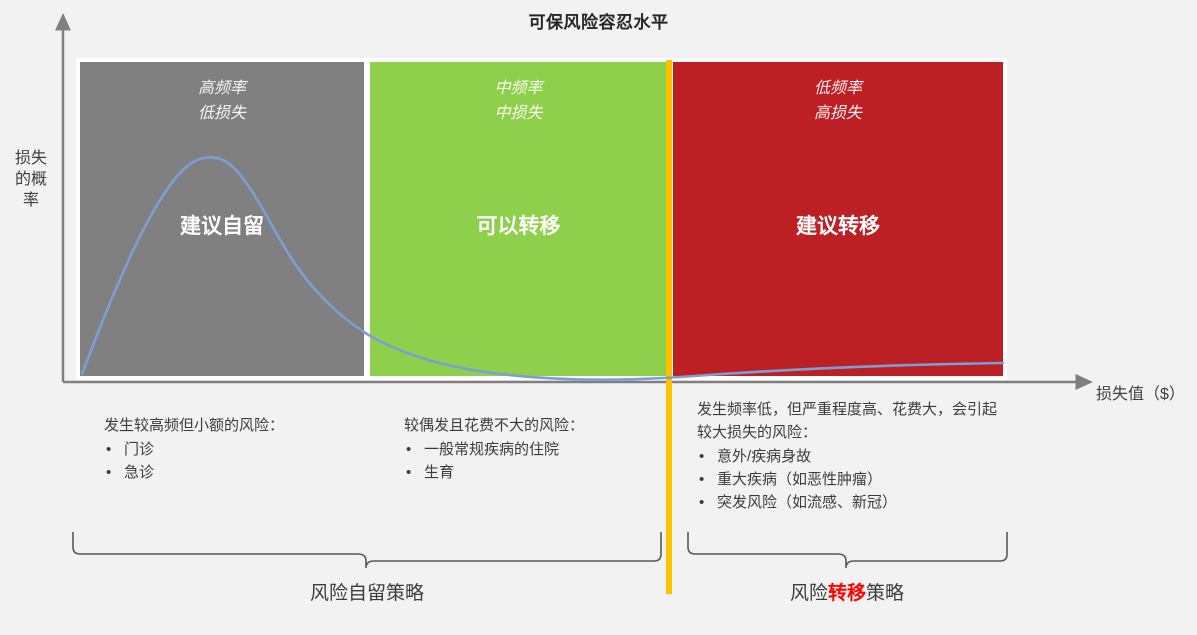 Image resolution: width=1197 pixels, height=635 pixels. What do you see at coordinates (439, 472) in the screenshot?
I see `list-item-label: 生育` at bounding box center [439, 472].